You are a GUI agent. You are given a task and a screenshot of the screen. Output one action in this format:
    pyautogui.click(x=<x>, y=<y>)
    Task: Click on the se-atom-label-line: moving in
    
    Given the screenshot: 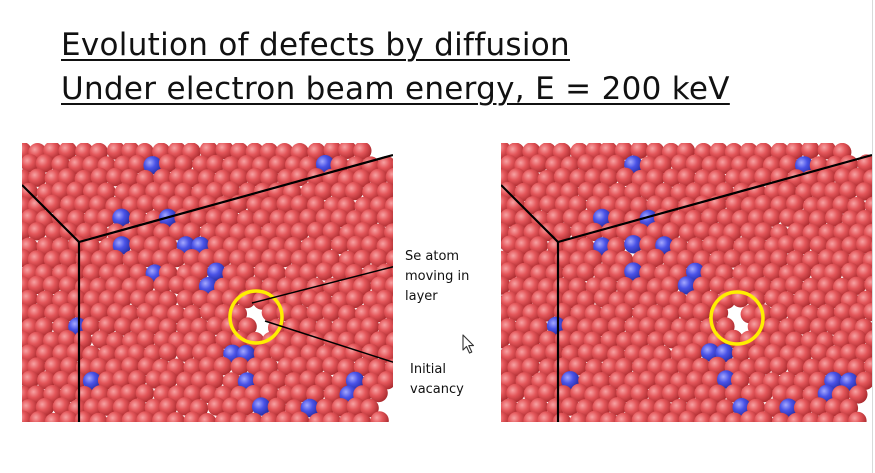 What is the action you would take?
    pyautogui.click(x=437, y=276)
    